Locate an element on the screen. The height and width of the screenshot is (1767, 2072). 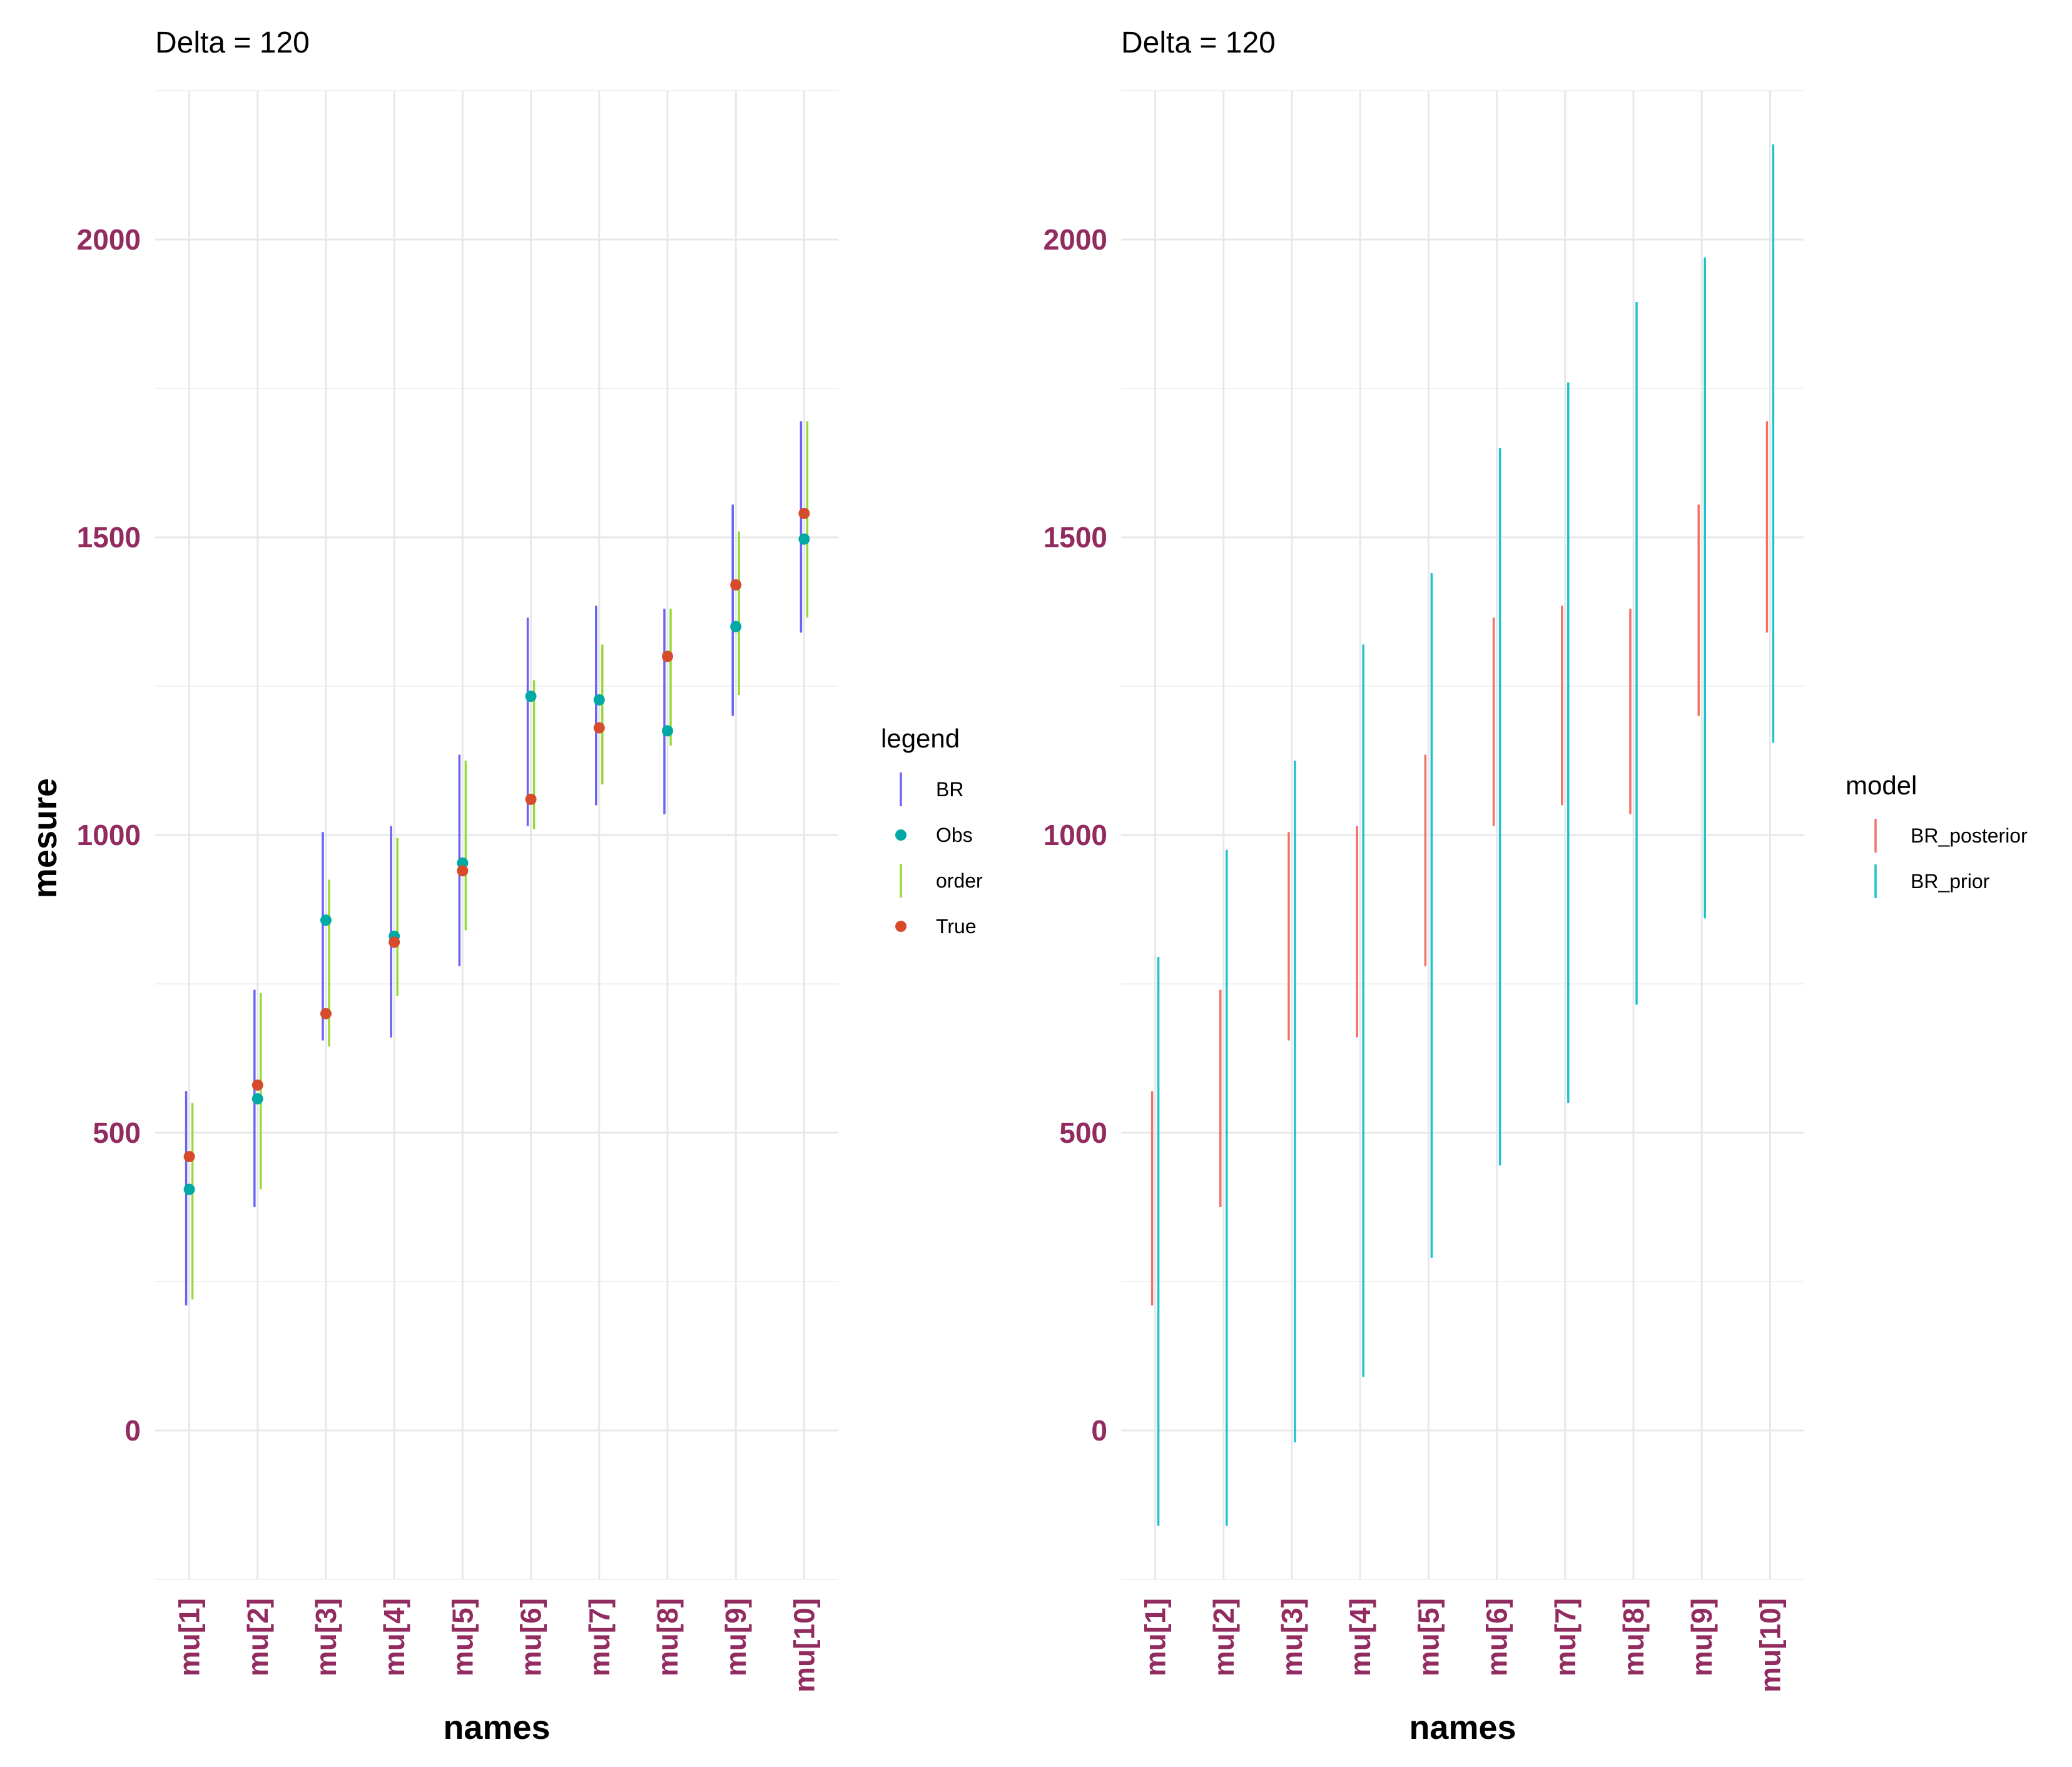
br-legend-label: BR is located at coordinates (949, 789).